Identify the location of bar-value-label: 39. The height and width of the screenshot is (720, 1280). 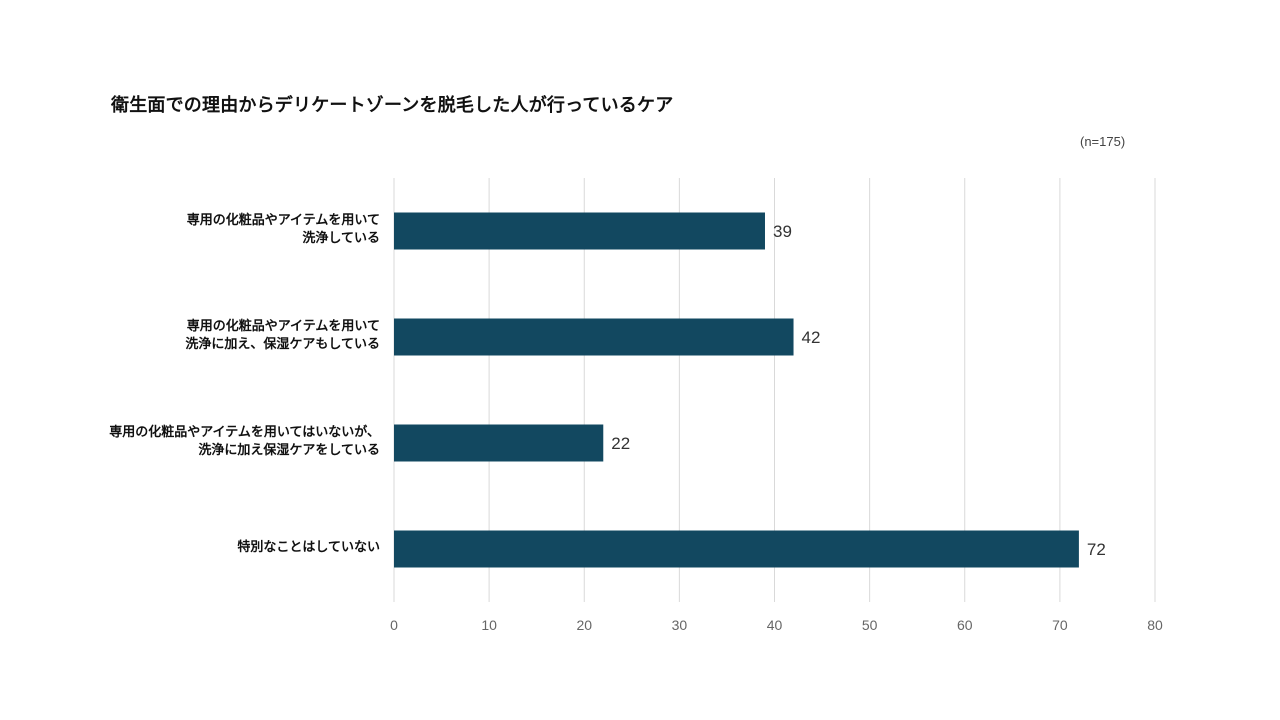
(782, 231).